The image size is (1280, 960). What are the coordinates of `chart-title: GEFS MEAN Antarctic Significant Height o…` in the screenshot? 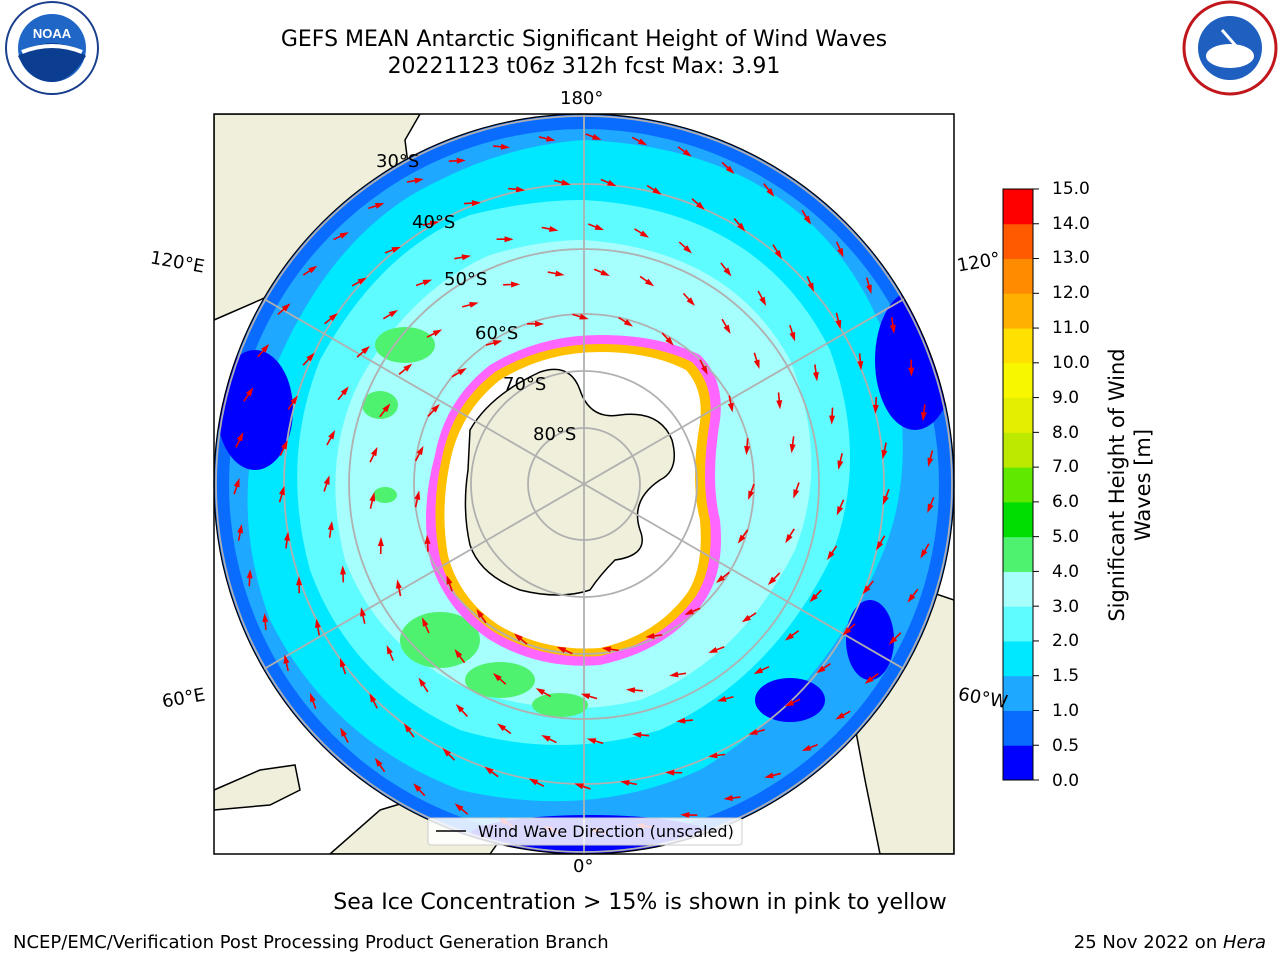 It's located at (584, 39).